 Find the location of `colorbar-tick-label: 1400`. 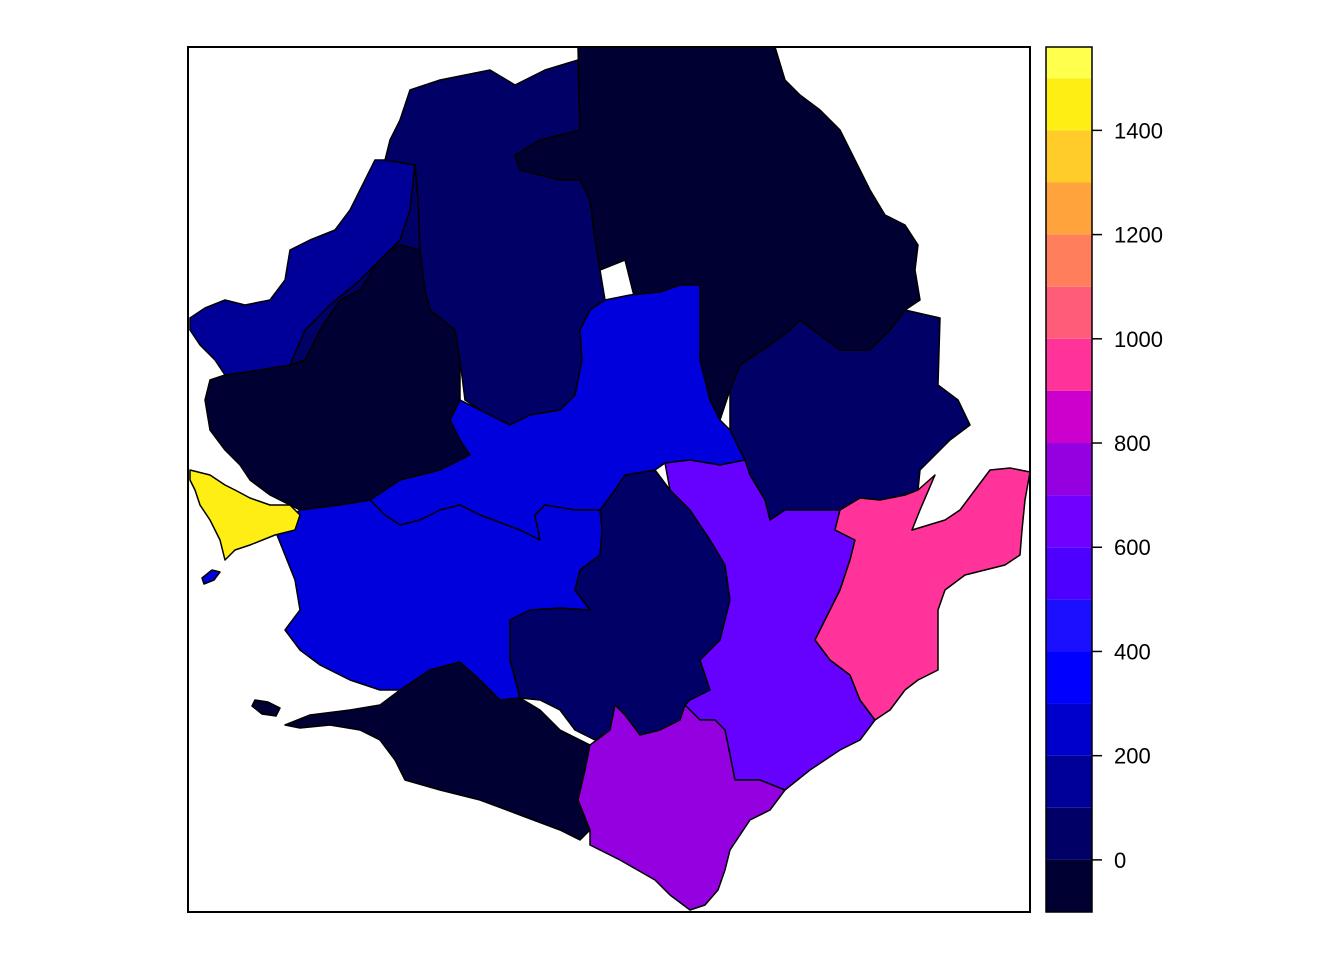

colorbar-tick-label: 1400 is located at coordinates (1138, 130).